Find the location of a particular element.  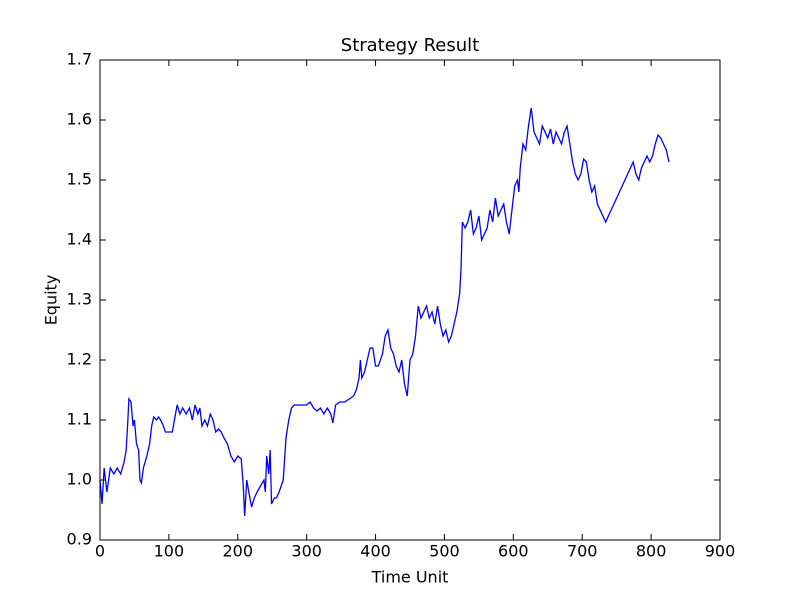

x-tick-label: 100 is located at coordinates (169, 551).